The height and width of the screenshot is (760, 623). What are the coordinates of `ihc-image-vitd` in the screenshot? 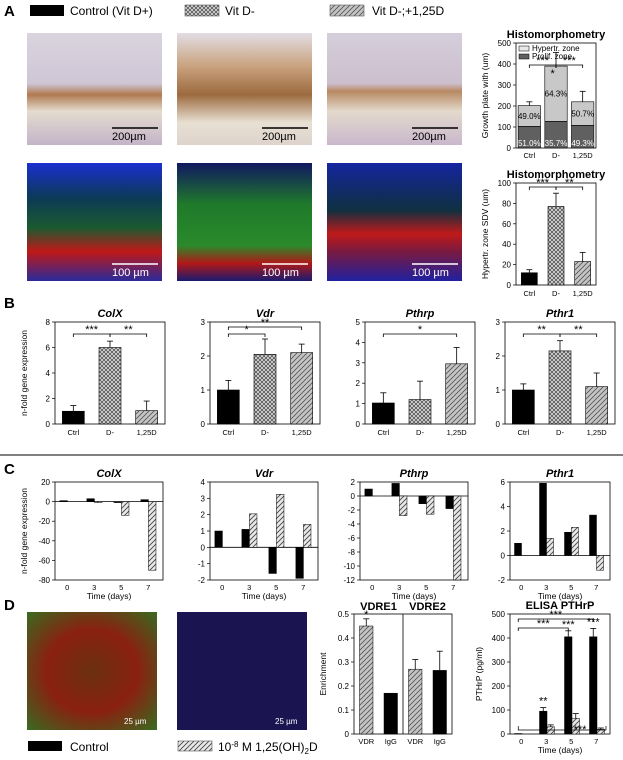 It's located at (244, 89).